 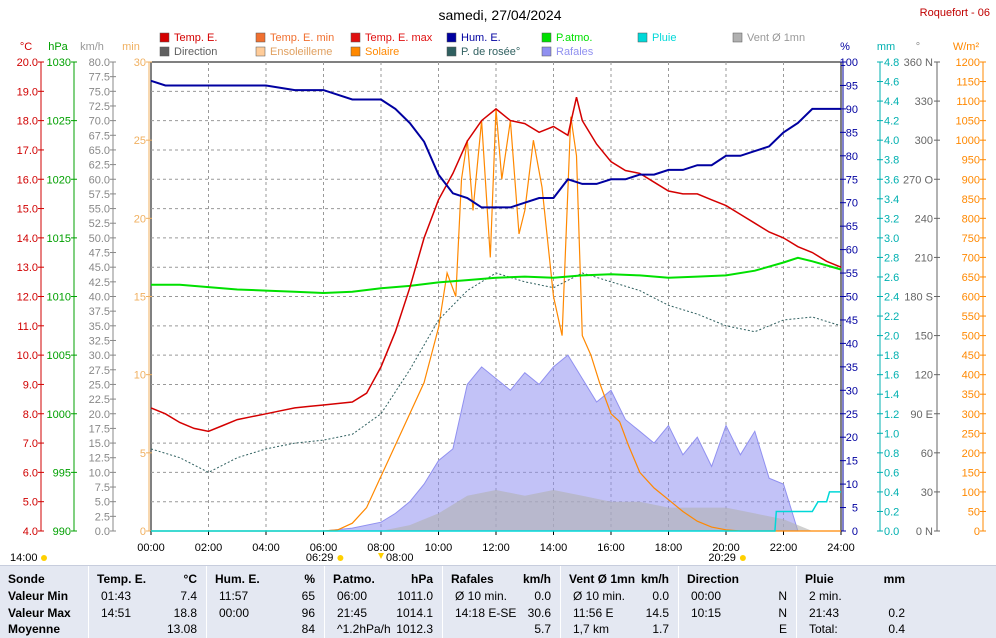 I want to click on x-tick-label: 02:00, so click(x=209, y=548).